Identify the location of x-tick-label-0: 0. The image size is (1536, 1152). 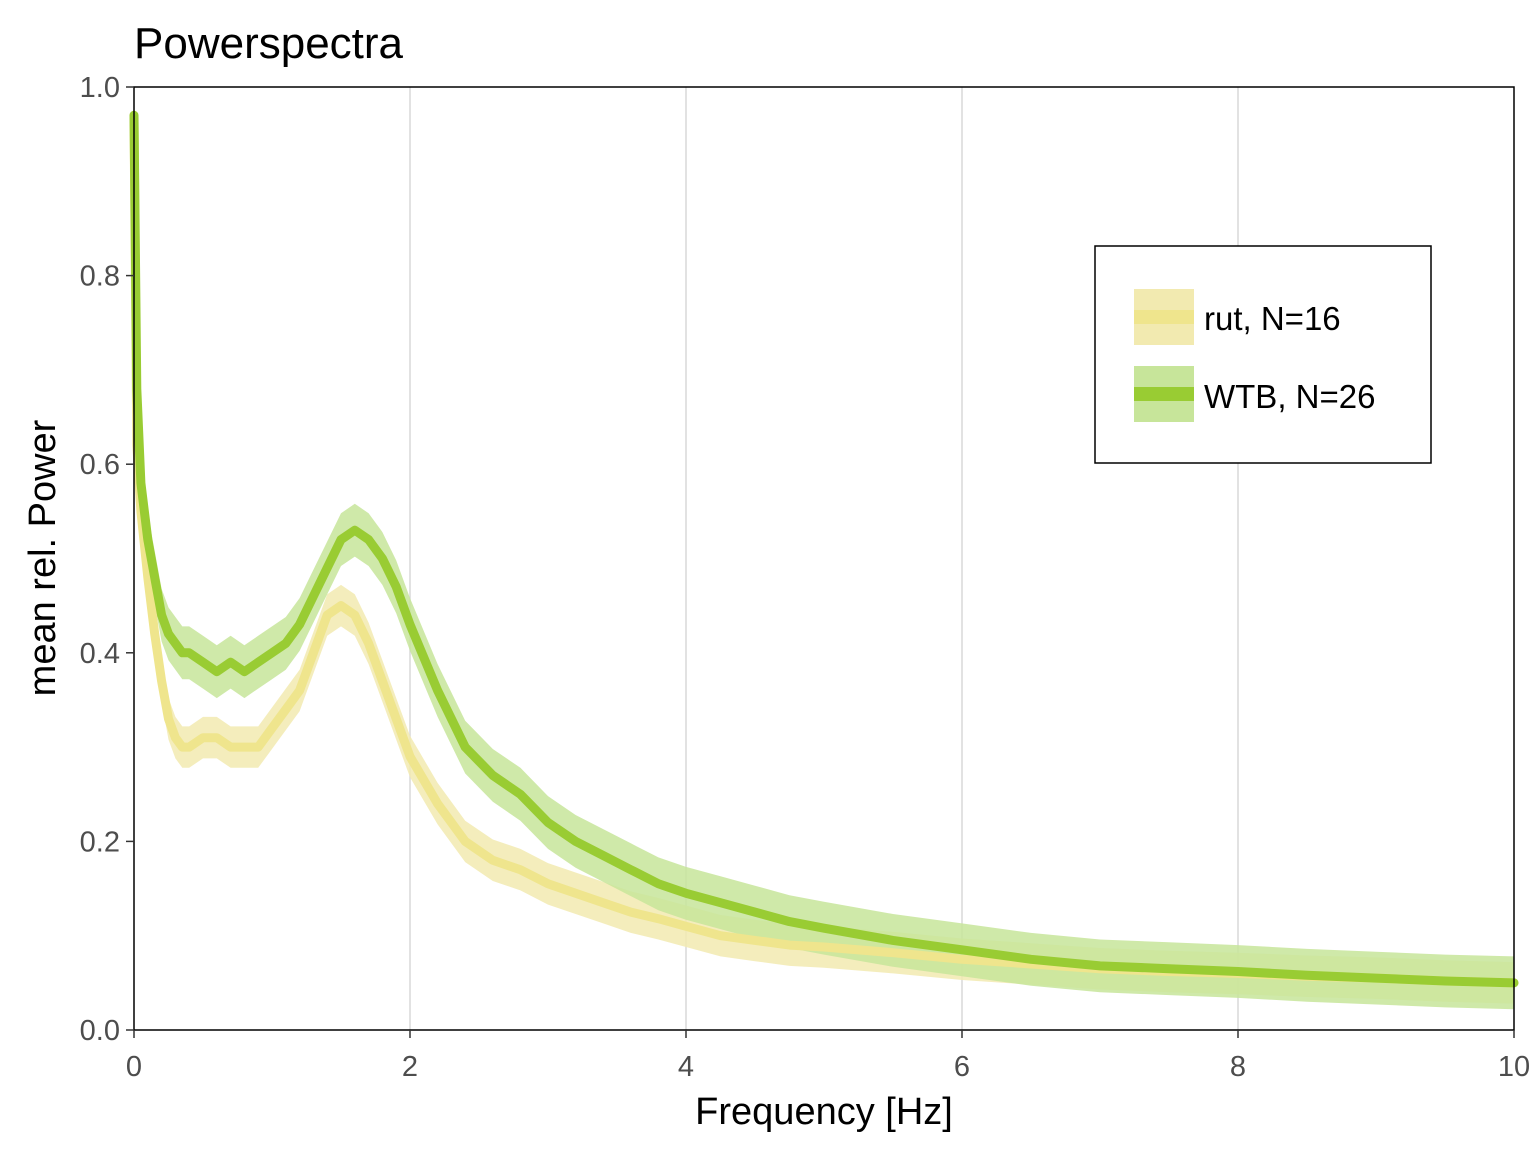
(134, 1067).